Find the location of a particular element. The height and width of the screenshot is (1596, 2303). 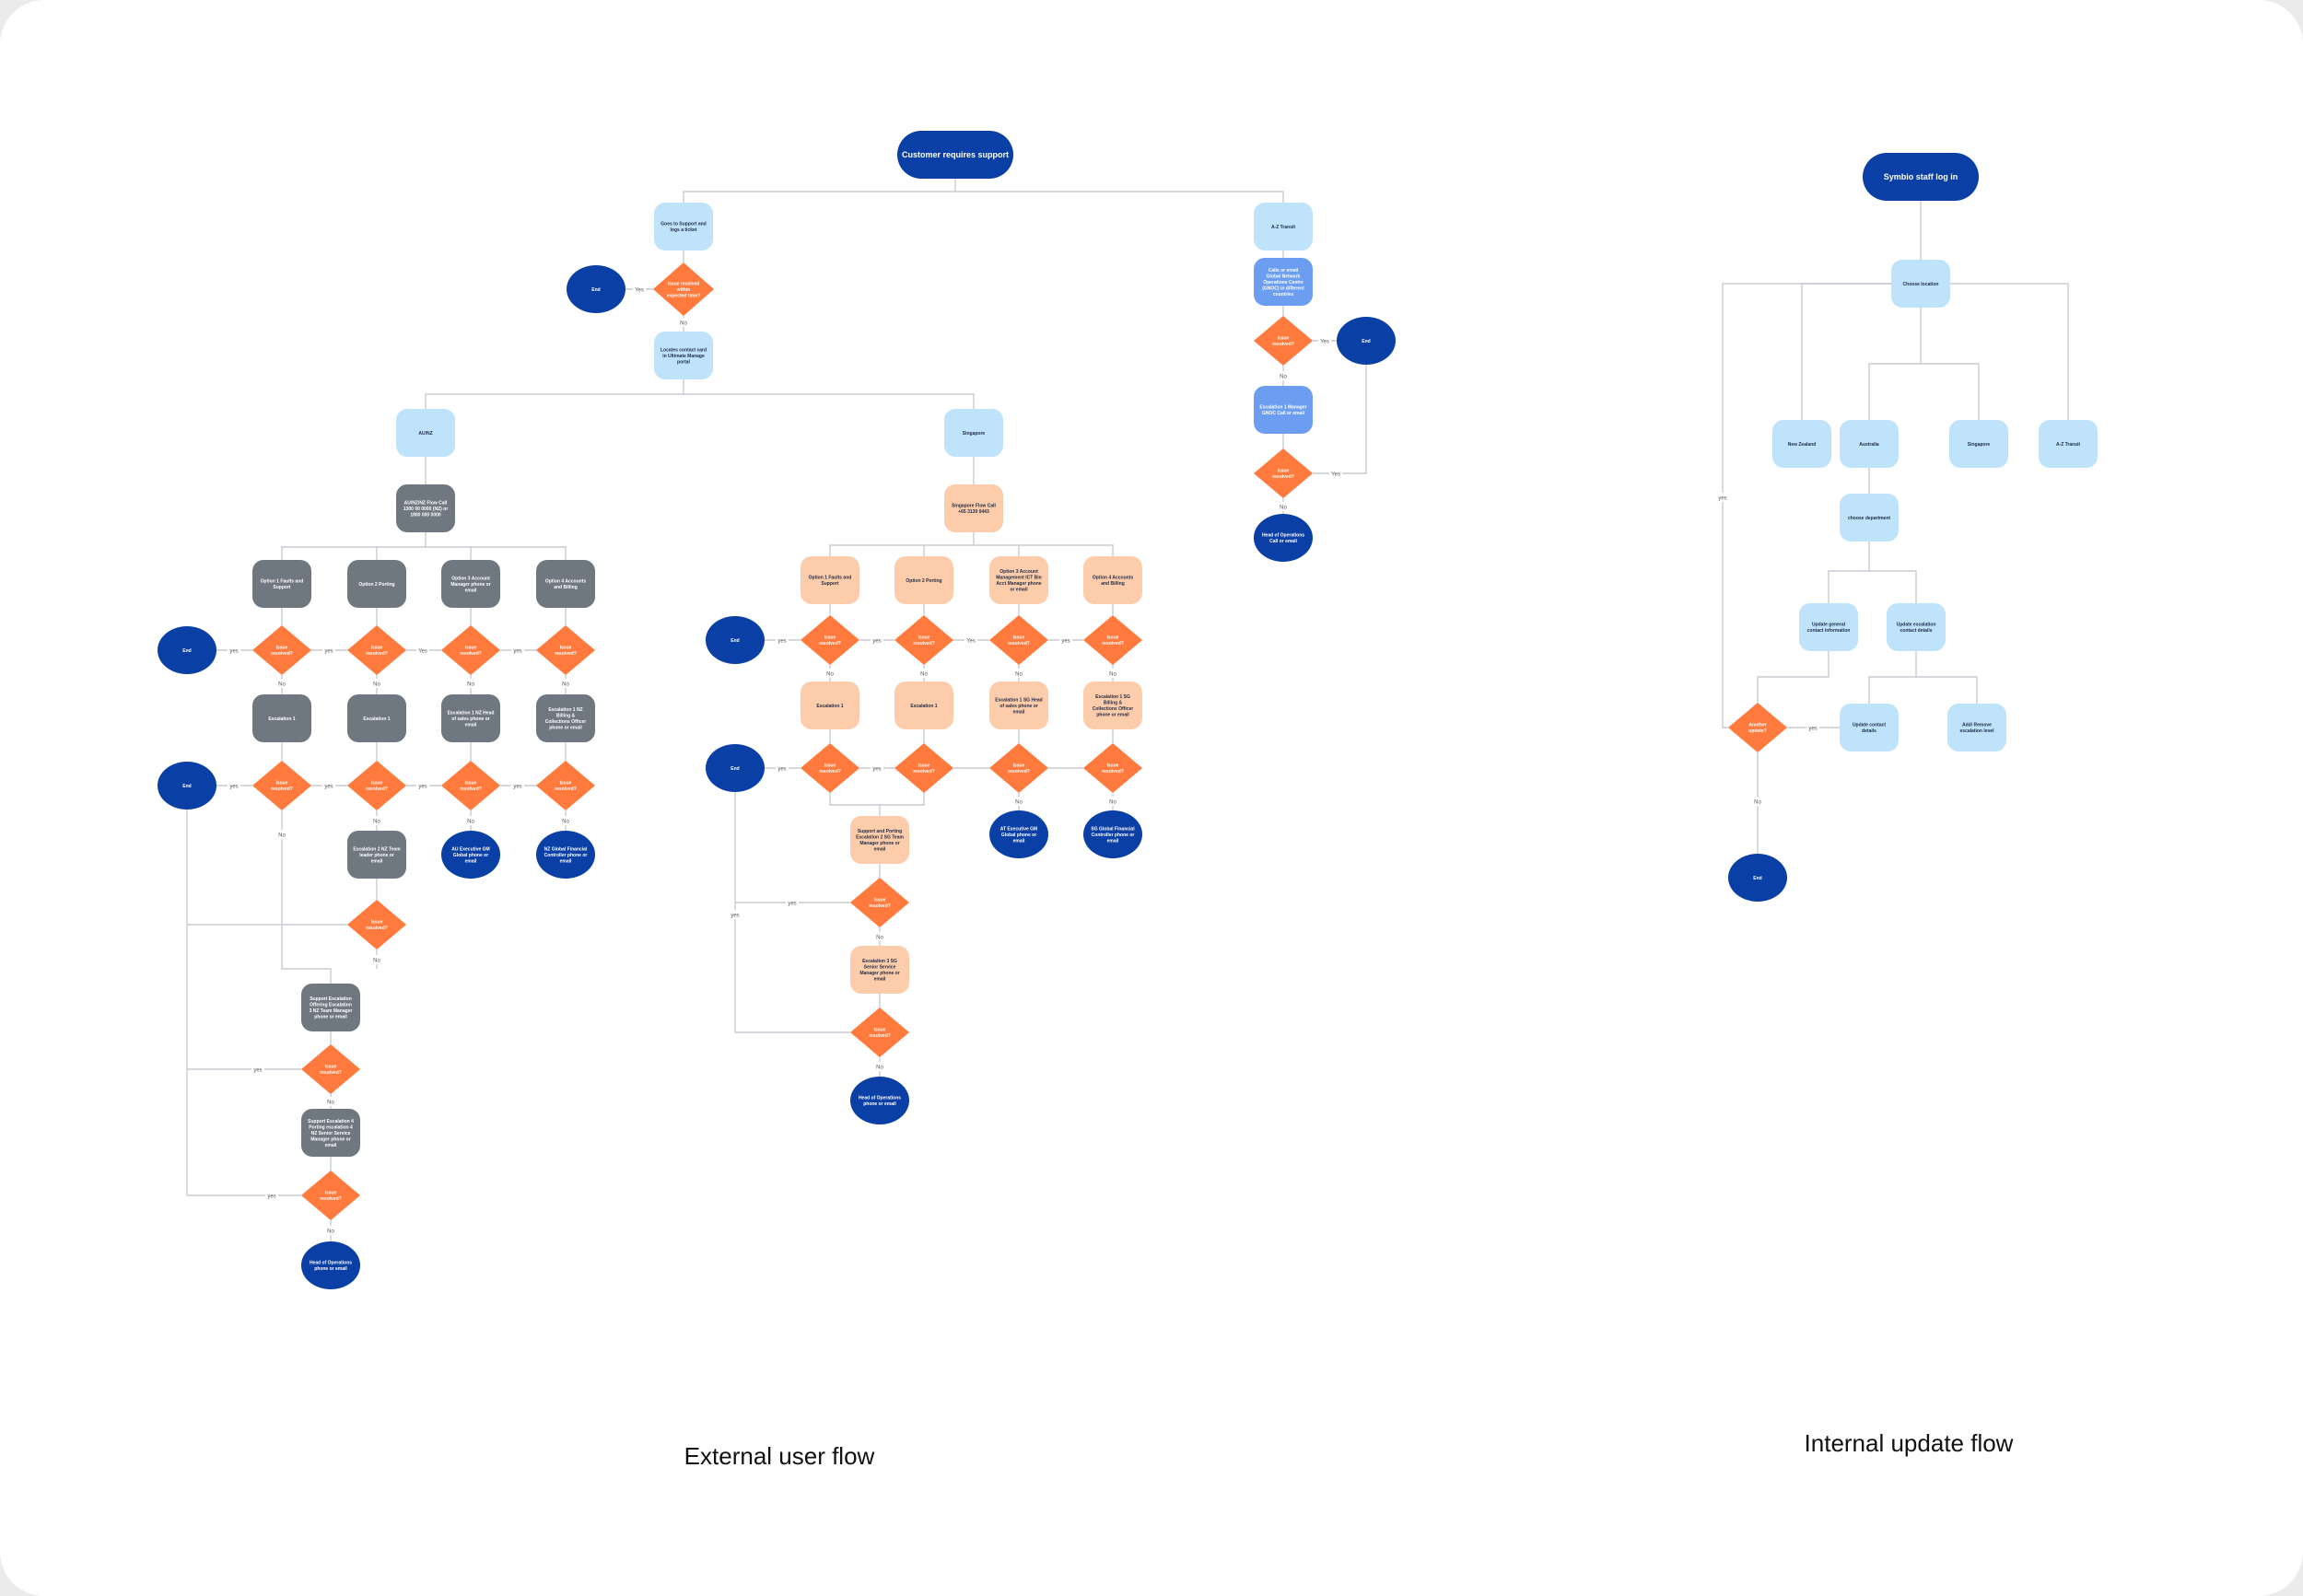

node-au-esc1b: Escalation 1 is located at coordinates (377, 718).